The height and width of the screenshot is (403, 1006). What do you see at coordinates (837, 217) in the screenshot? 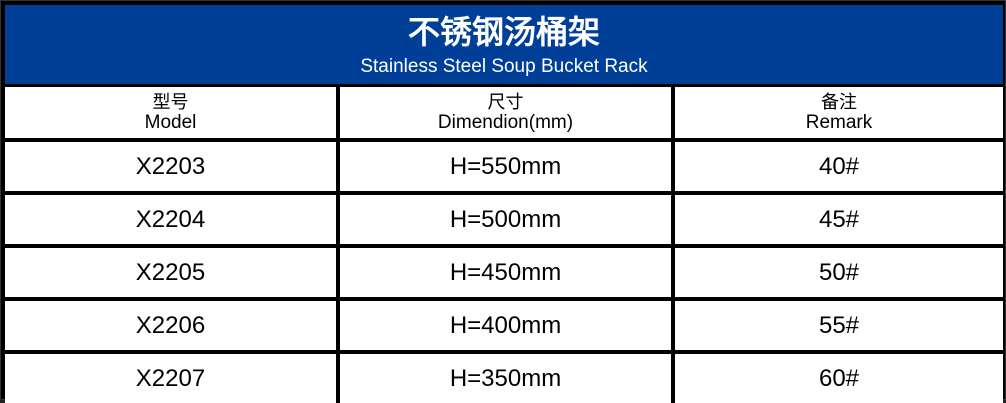
I see `remark-cell: 45#` at bounding box center [837, 217].